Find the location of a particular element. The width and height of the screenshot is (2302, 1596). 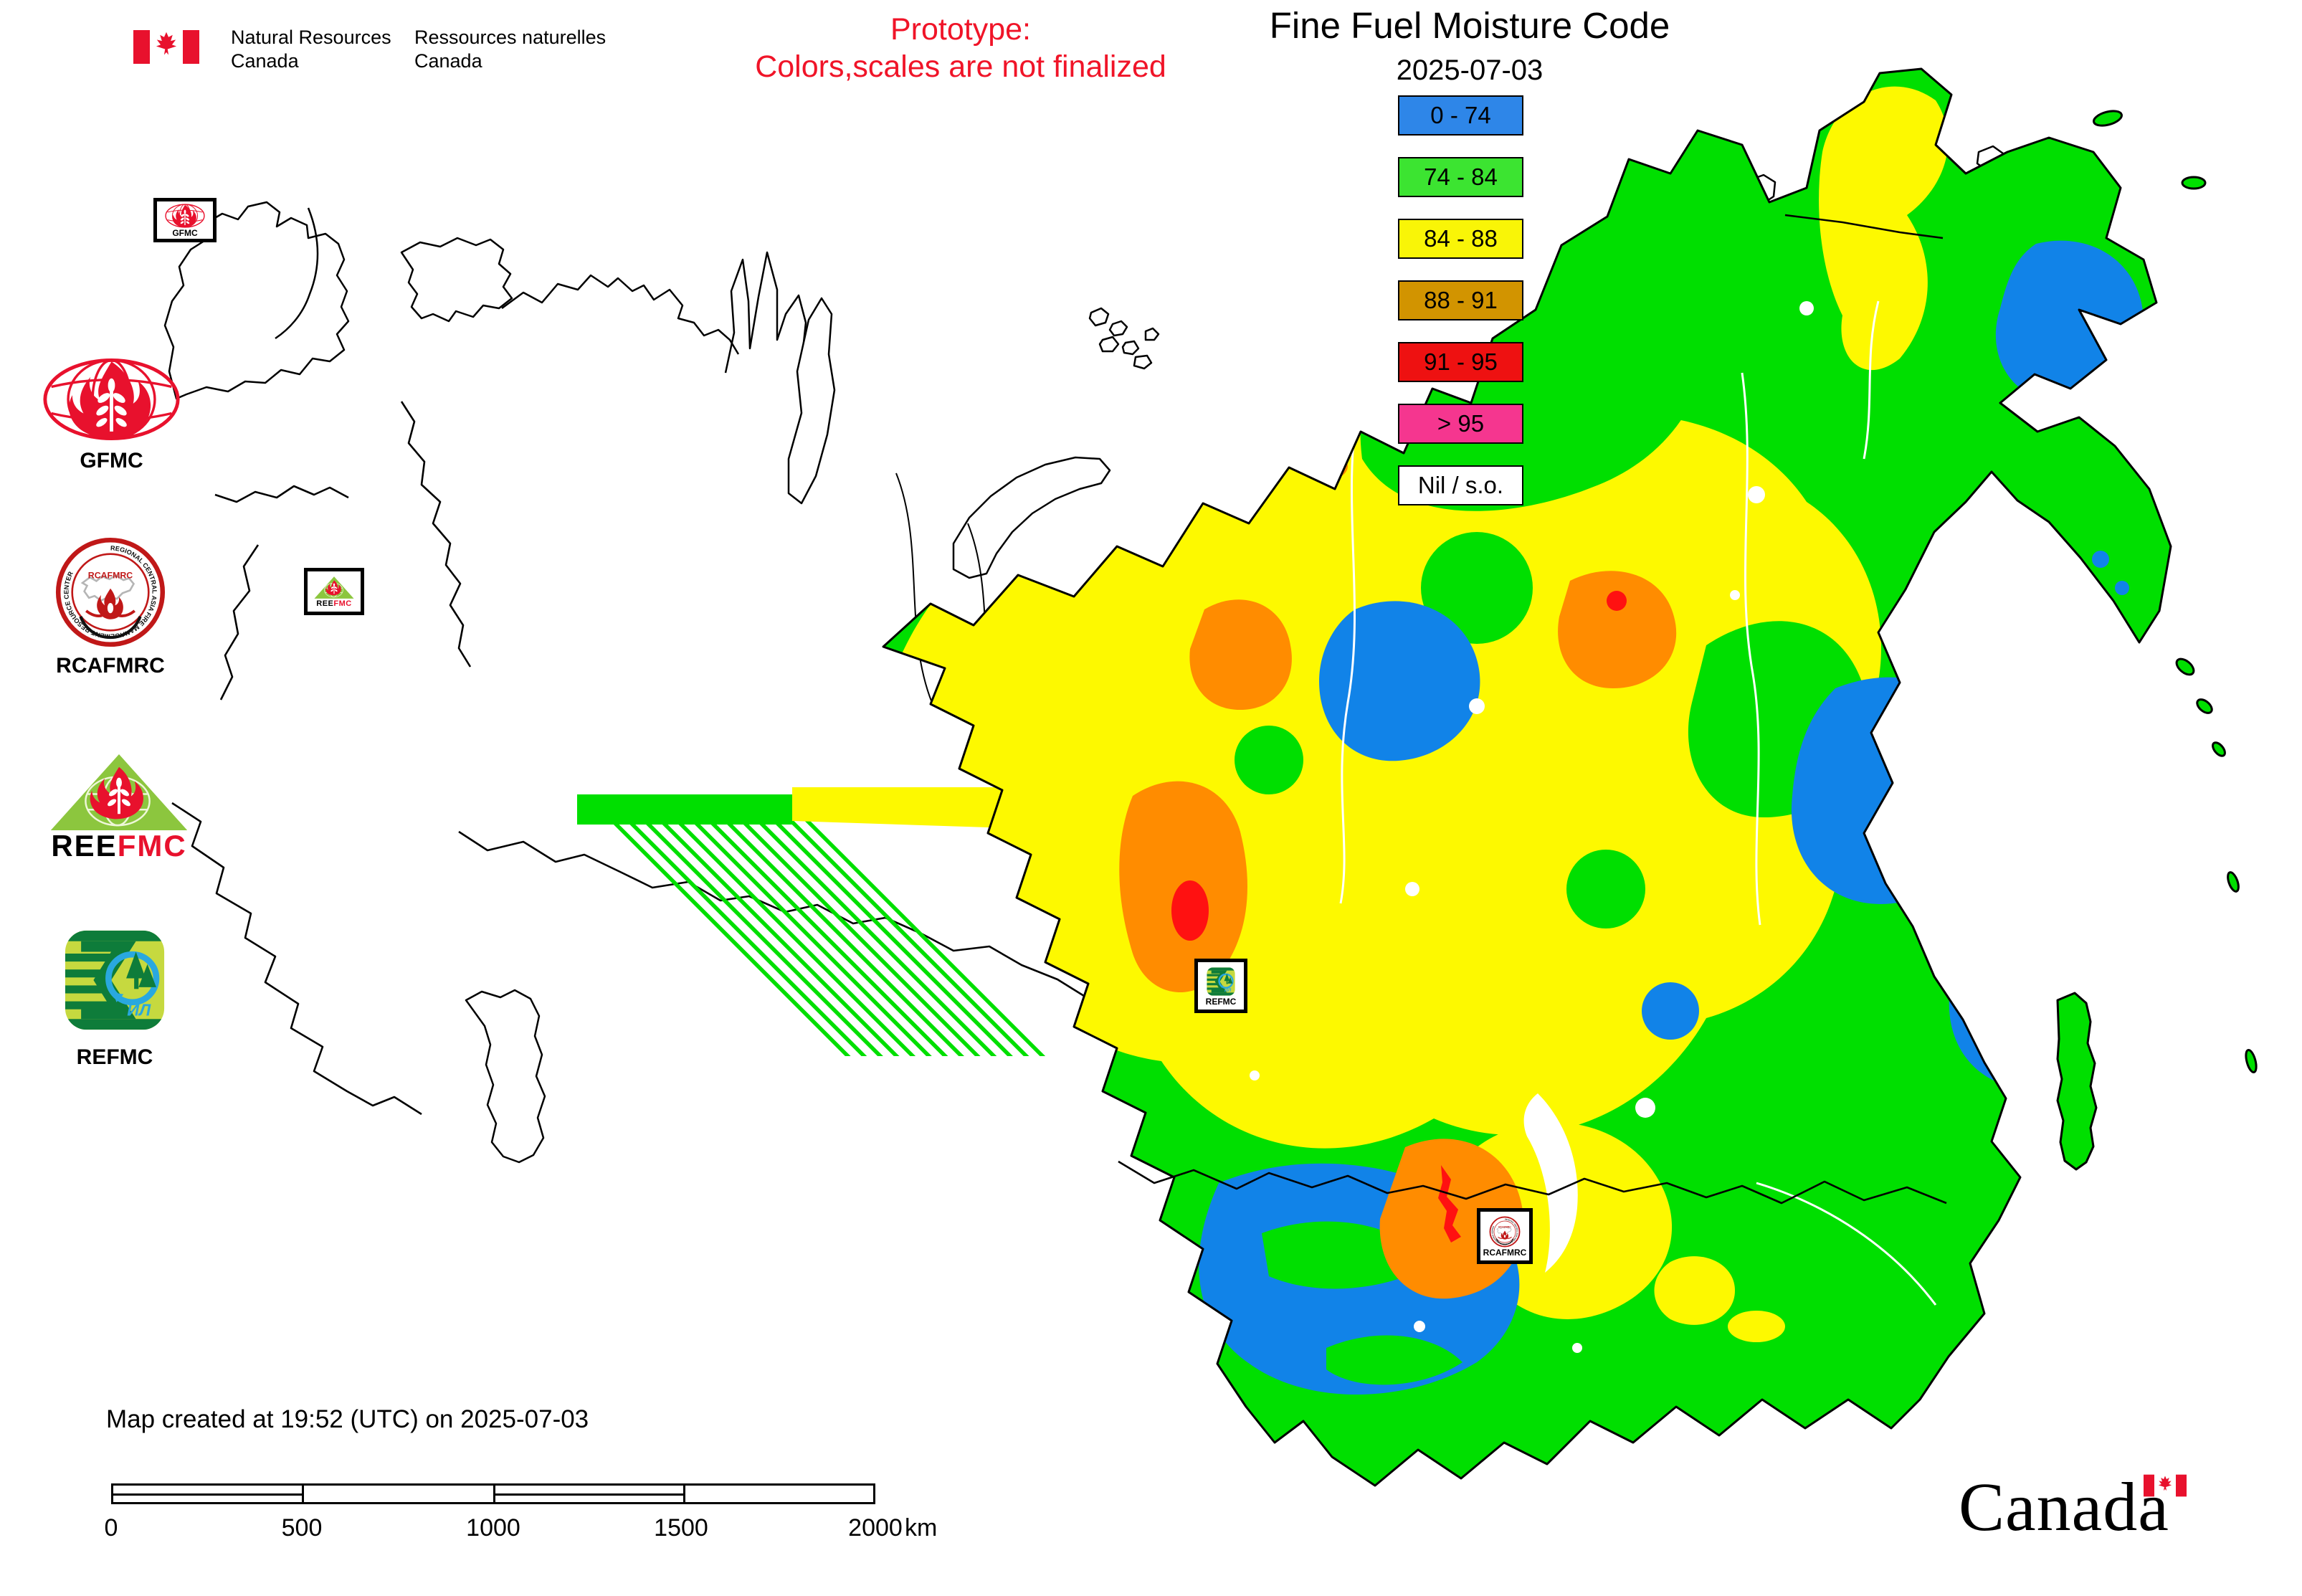

rcafmrc-logo is located at coordinates (110, 592).